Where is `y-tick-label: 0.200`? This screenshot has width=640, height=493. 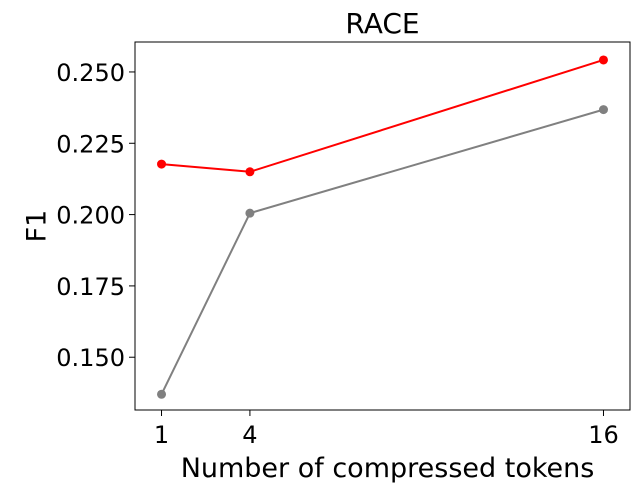
y-tick-label: 0.200 is located at coordinates (90, 216).